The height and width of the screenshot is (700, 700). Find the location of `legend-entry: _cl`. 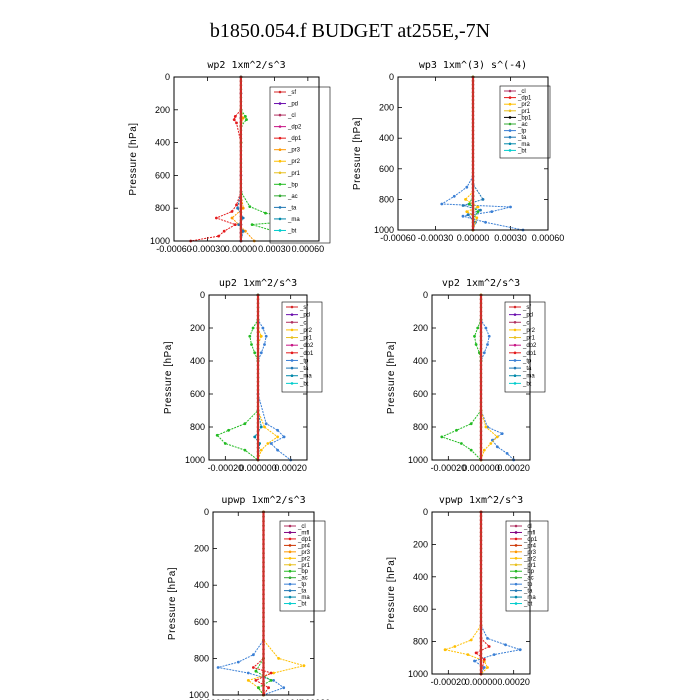

legend-entry: _cl is located at coordinates (301, 527).